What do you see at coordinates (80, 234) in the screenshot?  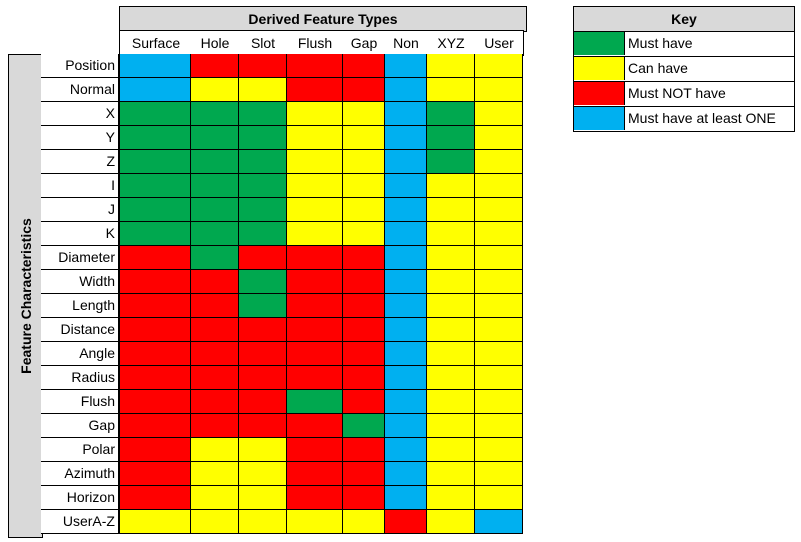 I see `row-header: K` at bounding box center [80, 234].